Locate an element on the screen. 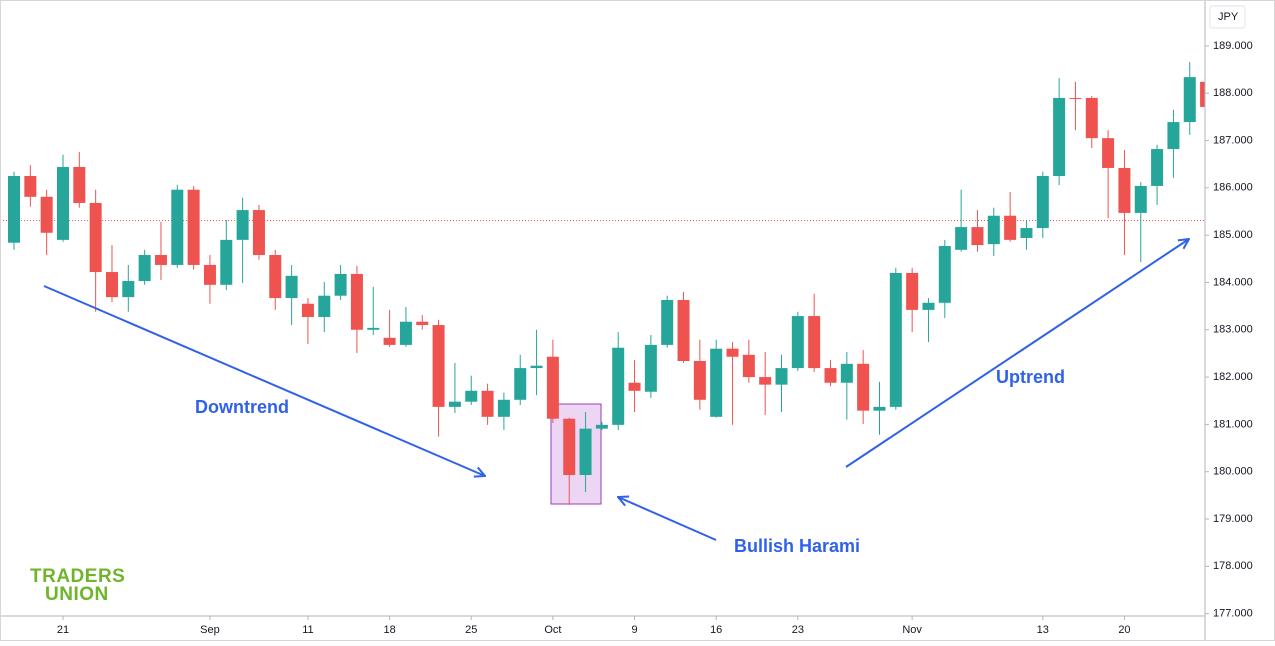 Image resolution: width=1275 pixels, height=646 pixels. x-tick-label: Oct is located at coordinates (552, 630).